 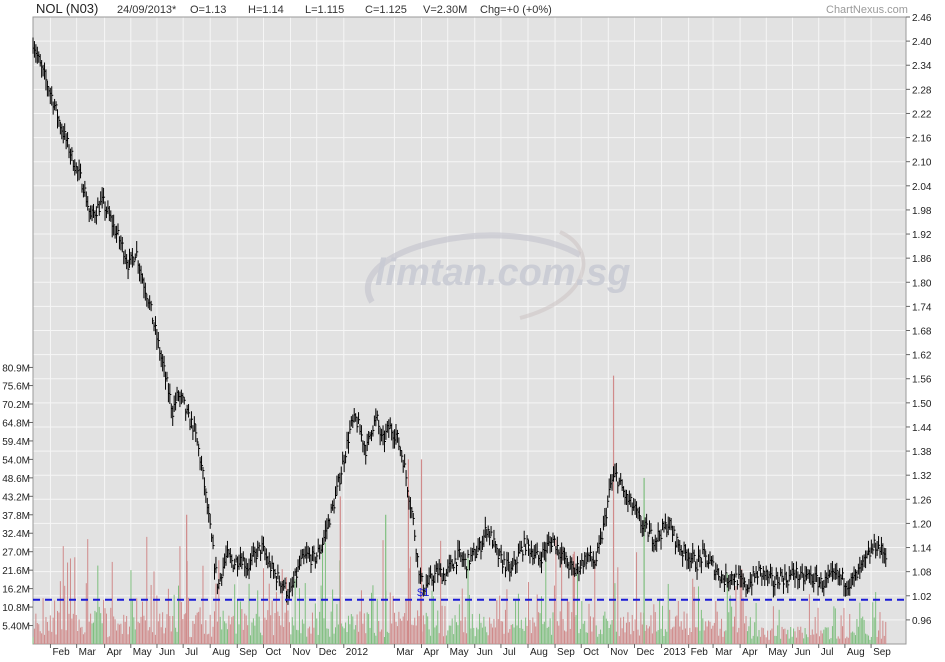 I want to click on open-label: O=1.13, so click(x=208, y=10).